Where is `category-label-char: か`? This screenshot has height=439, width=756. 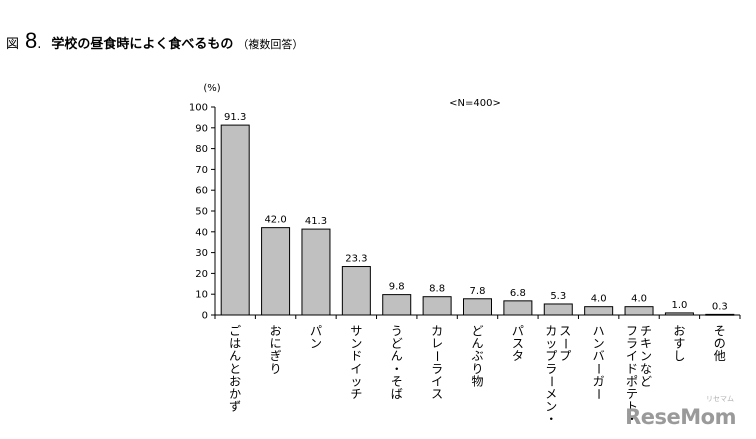
category-label-char: か is located at coordinates (235, 394).